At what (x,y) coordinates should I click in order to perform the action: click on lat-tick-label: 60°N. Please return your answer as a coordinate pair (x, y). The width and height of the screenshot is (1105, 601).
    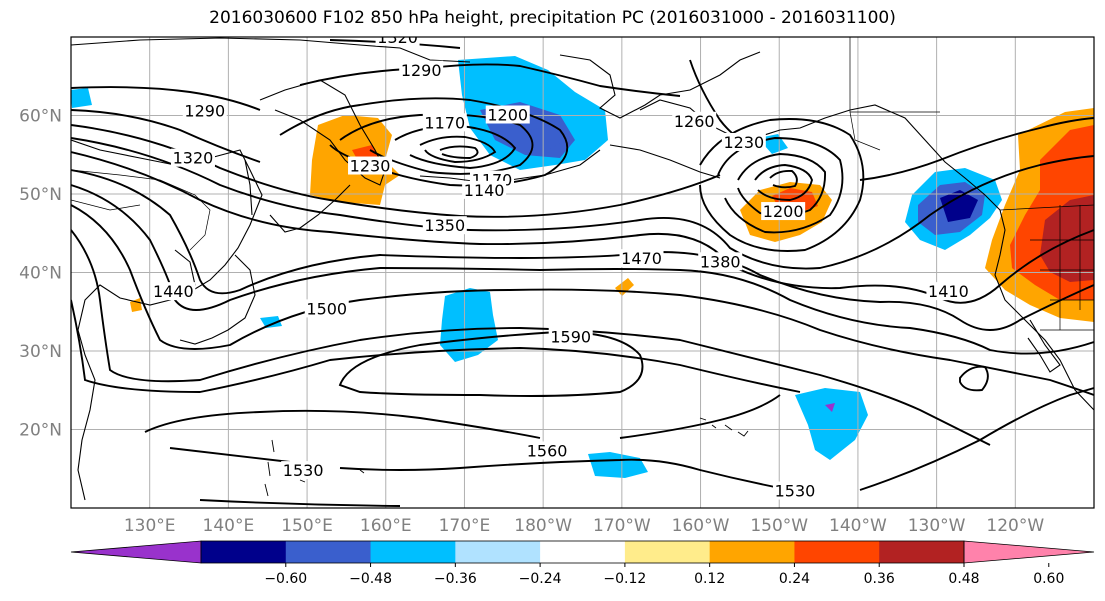
    Looking at the image, I should click on (40, 117).